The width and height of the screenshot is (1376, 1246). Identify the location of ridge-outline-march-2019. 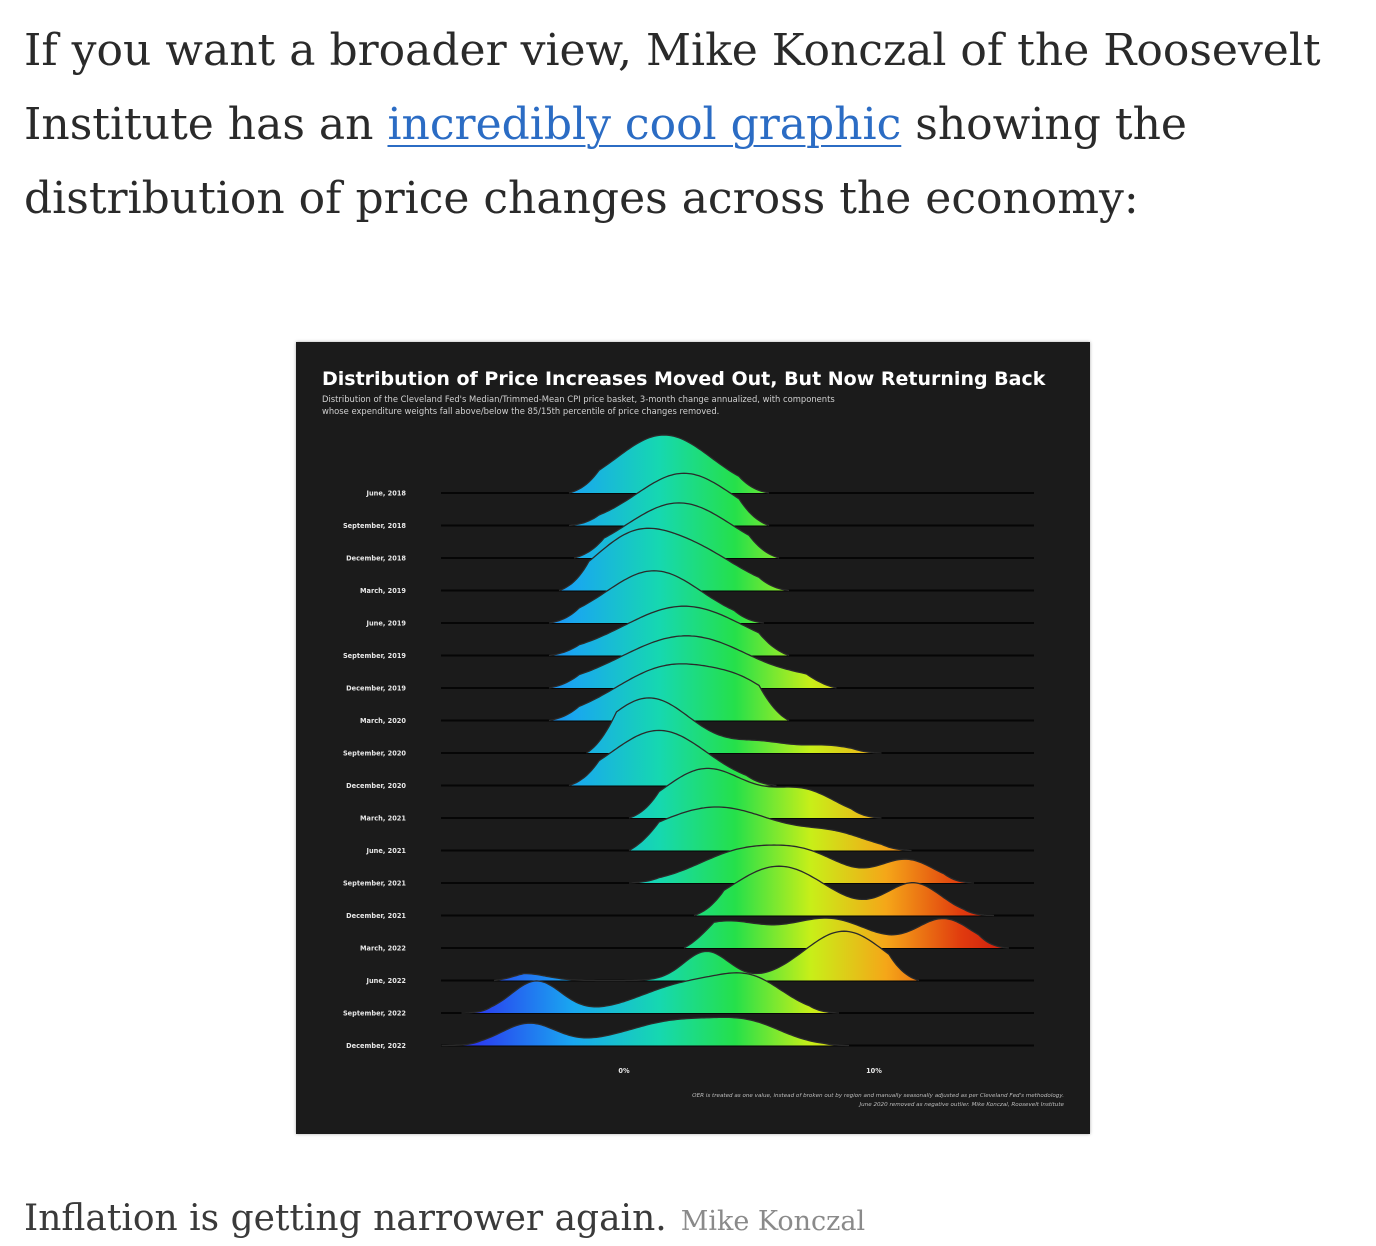
(674, 559).